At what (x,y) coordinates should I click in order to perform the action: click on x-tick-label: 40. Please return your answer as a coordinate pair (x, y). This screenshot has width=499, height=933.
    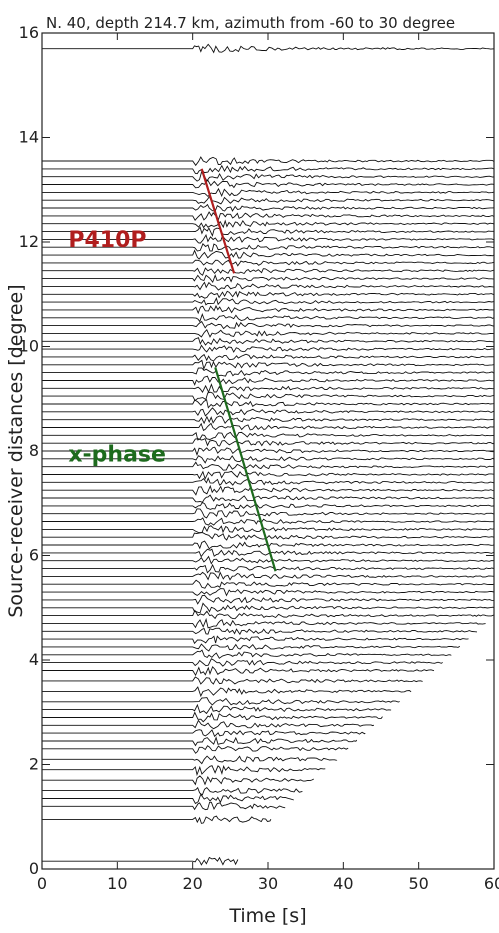
    Looking at the image, I should click on (343, 883).